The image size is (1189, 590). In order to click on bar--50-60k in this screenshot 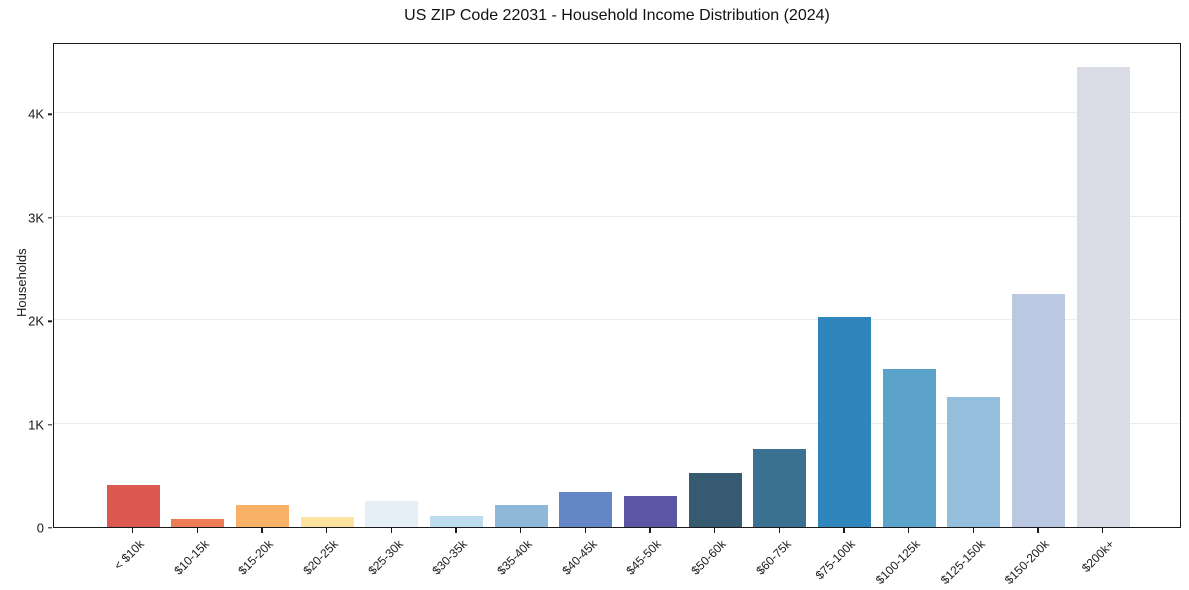, I will do `click(715, 499)`.